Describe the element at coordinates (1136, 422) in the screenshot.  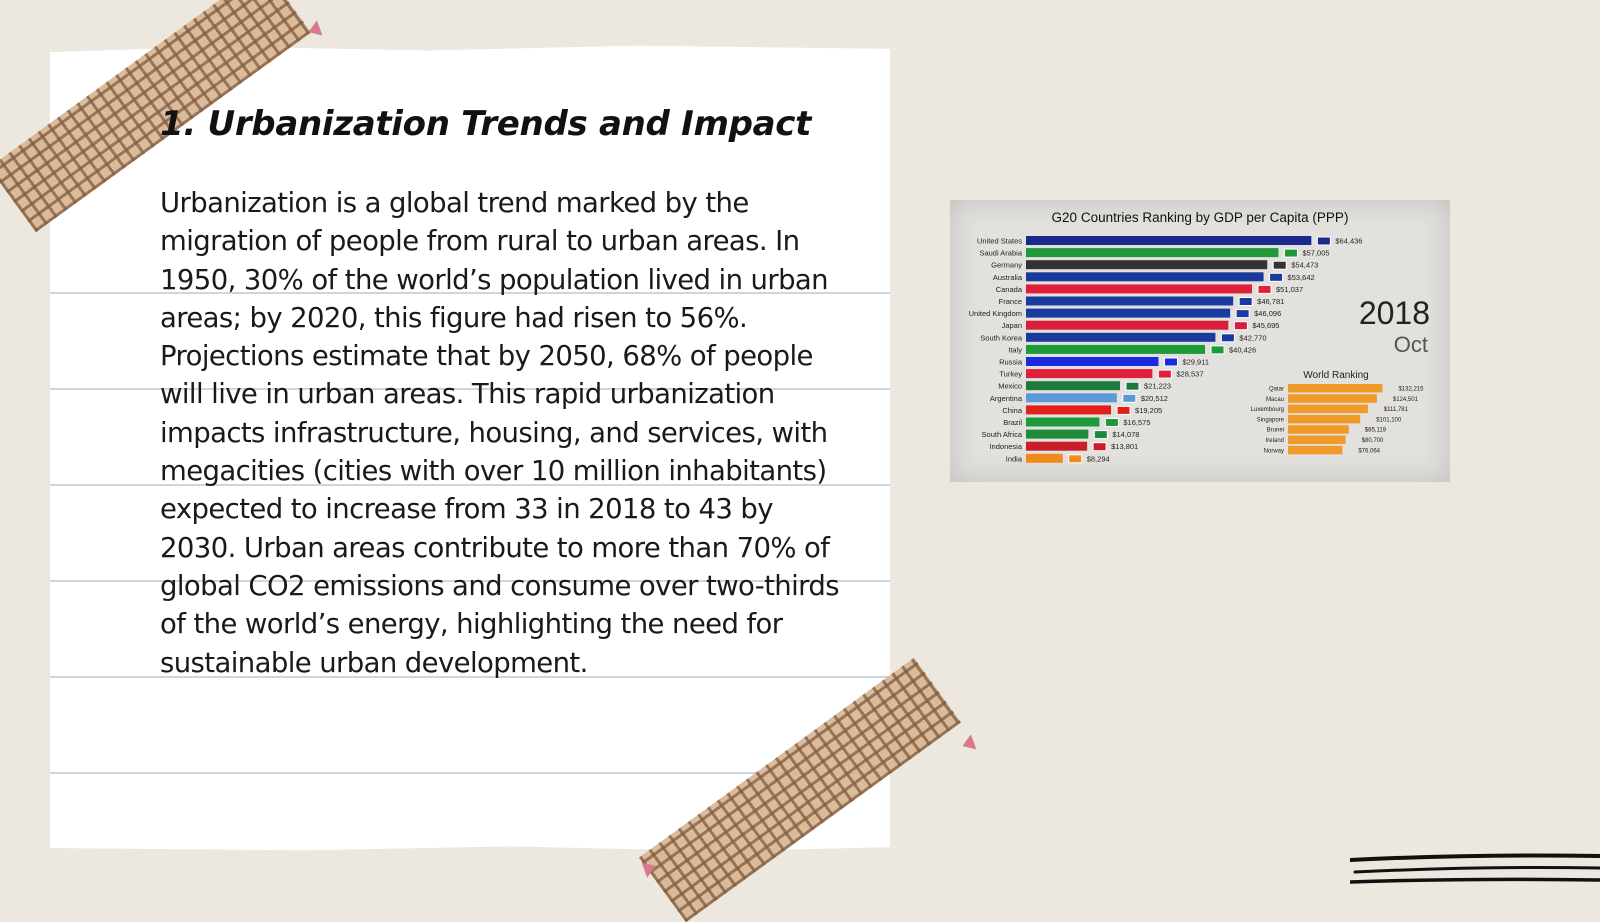
I see `bar-value-label: $16,575` at that location.